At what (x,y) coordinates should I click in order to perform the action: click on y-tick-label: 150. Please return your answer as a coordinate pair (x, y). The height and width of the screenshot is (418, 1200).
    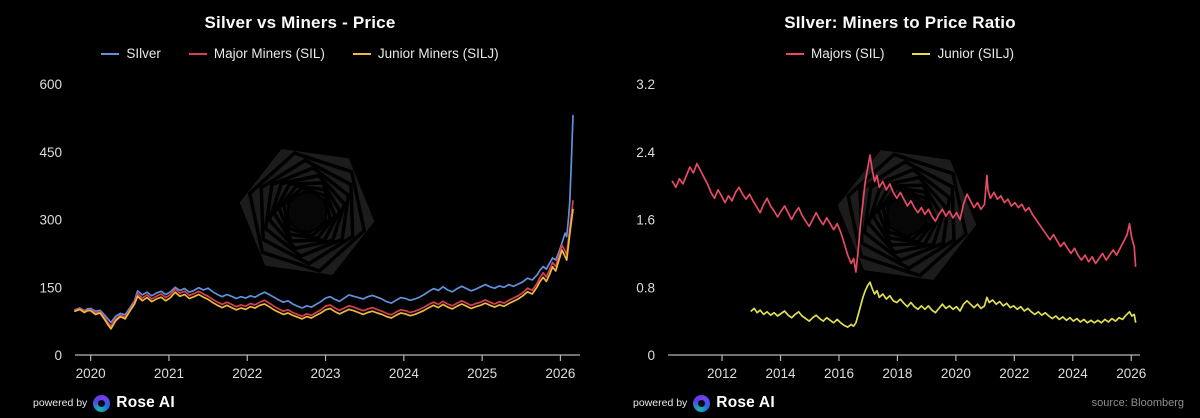
    Looking at the image, I should click on (50, 287).